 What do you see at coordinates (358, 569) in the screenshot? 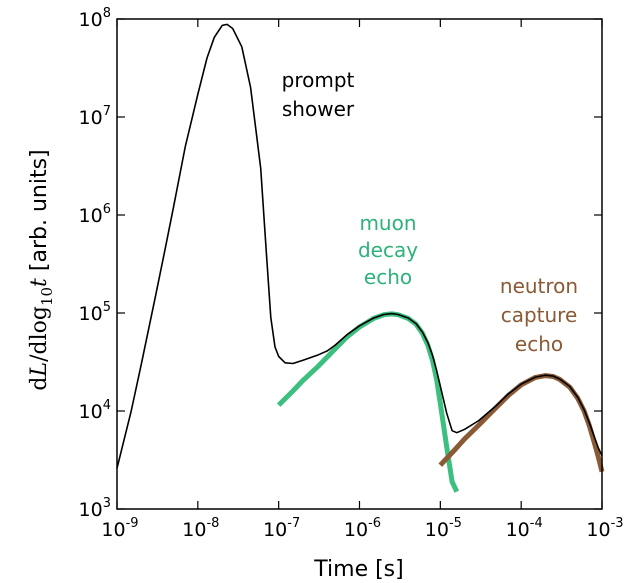
I see `x-axis-label: Time [s]` at bounding box center [358, 569].